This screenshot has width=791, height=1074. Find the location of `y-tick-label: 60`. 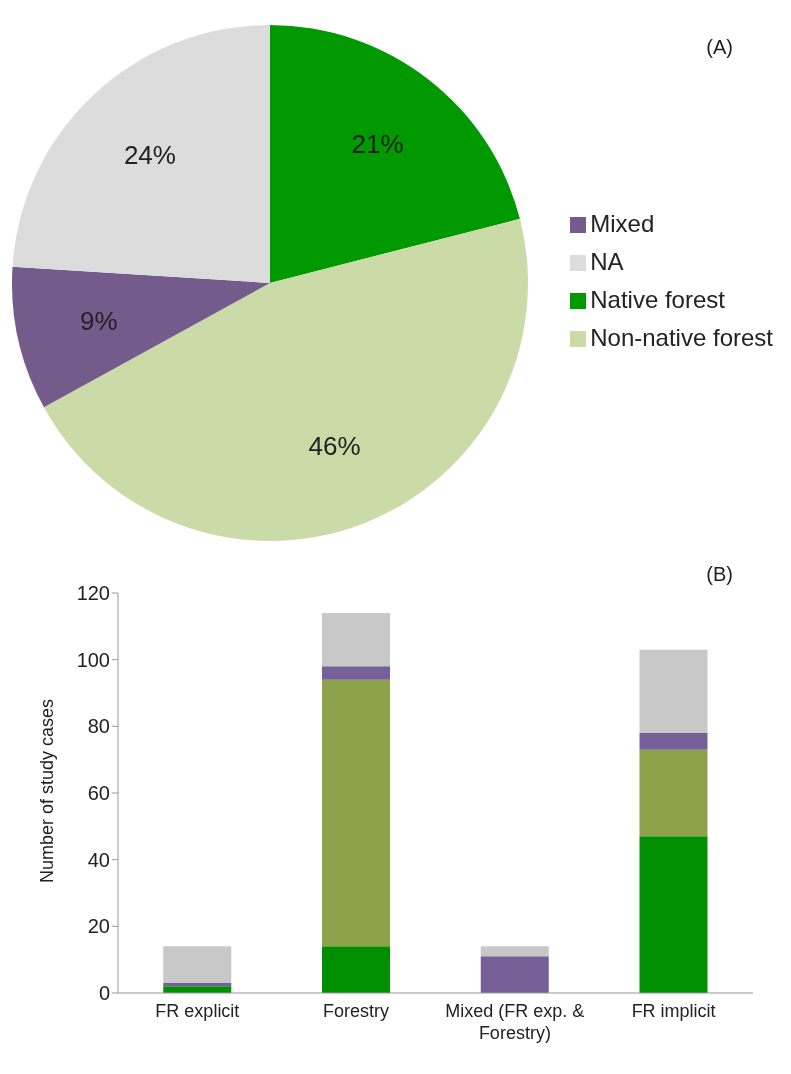

y-tick-label: 60 is located at coordinates (98, 793).